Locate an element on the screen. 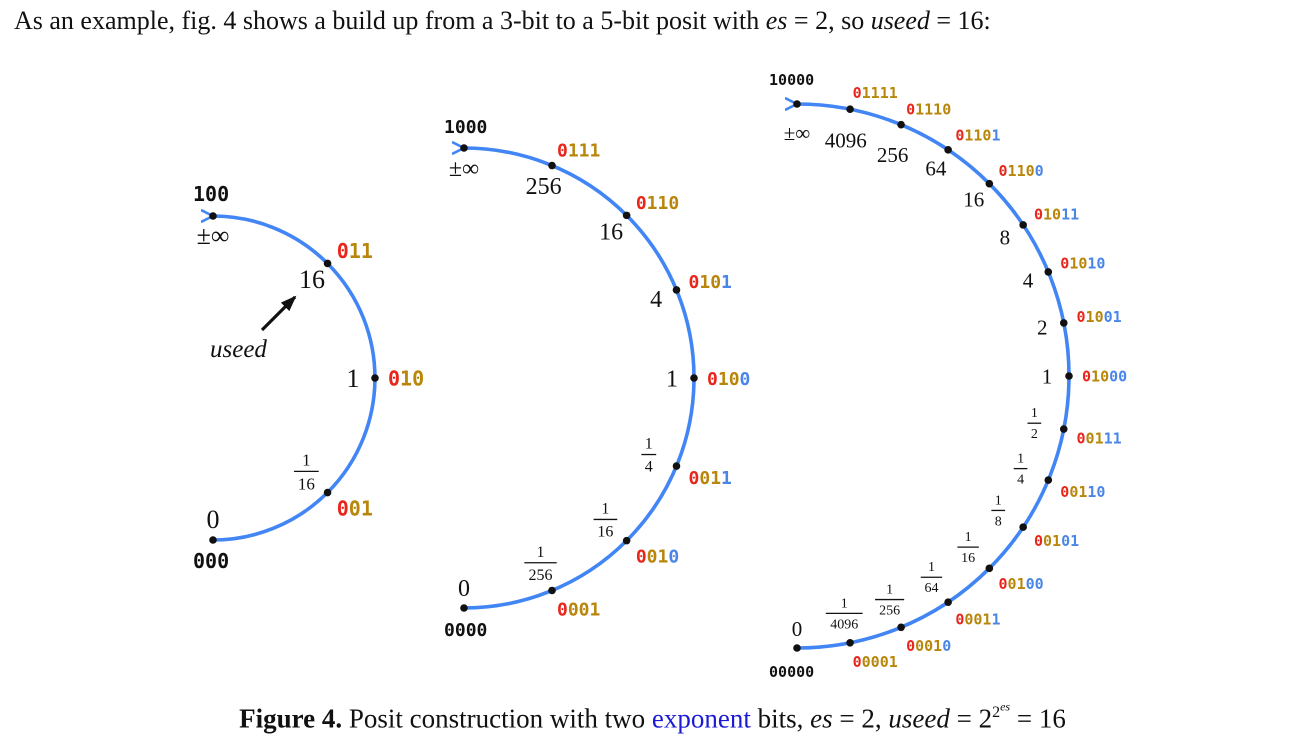  ring-point: 0100 1 is located at coordinates (708, 379).